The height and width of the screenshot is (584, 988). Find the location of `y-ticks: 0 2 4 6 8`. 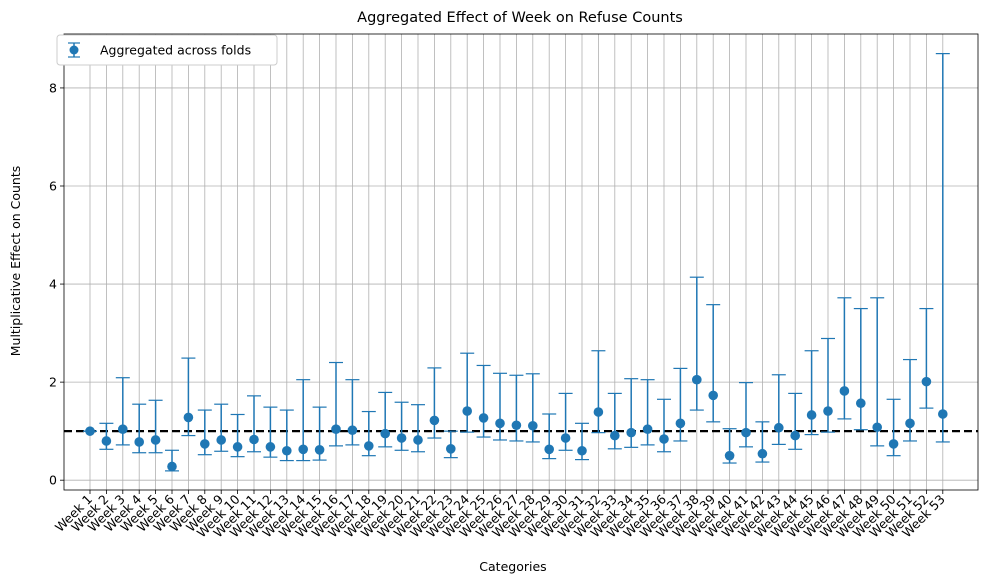

y-ticks: 0 2 4 6 8 is located at coordinates (56, 284).